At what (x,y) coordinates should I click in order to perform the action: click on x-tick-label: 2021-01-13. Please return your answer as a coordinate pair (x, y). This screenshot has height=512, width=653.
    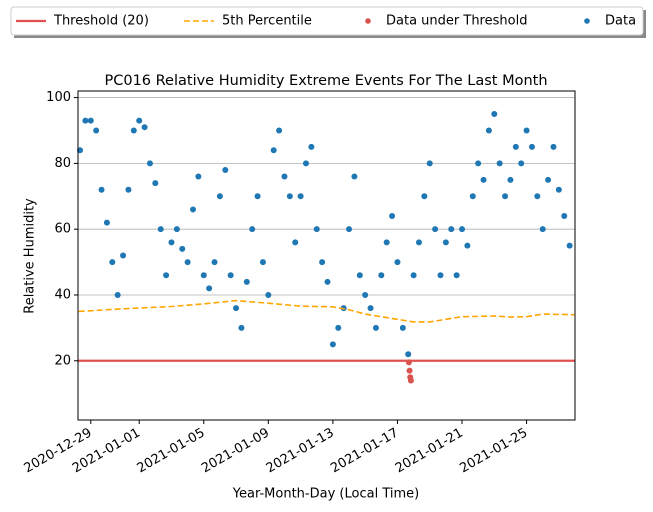
    Looking at the image, I should click on (300, 451).